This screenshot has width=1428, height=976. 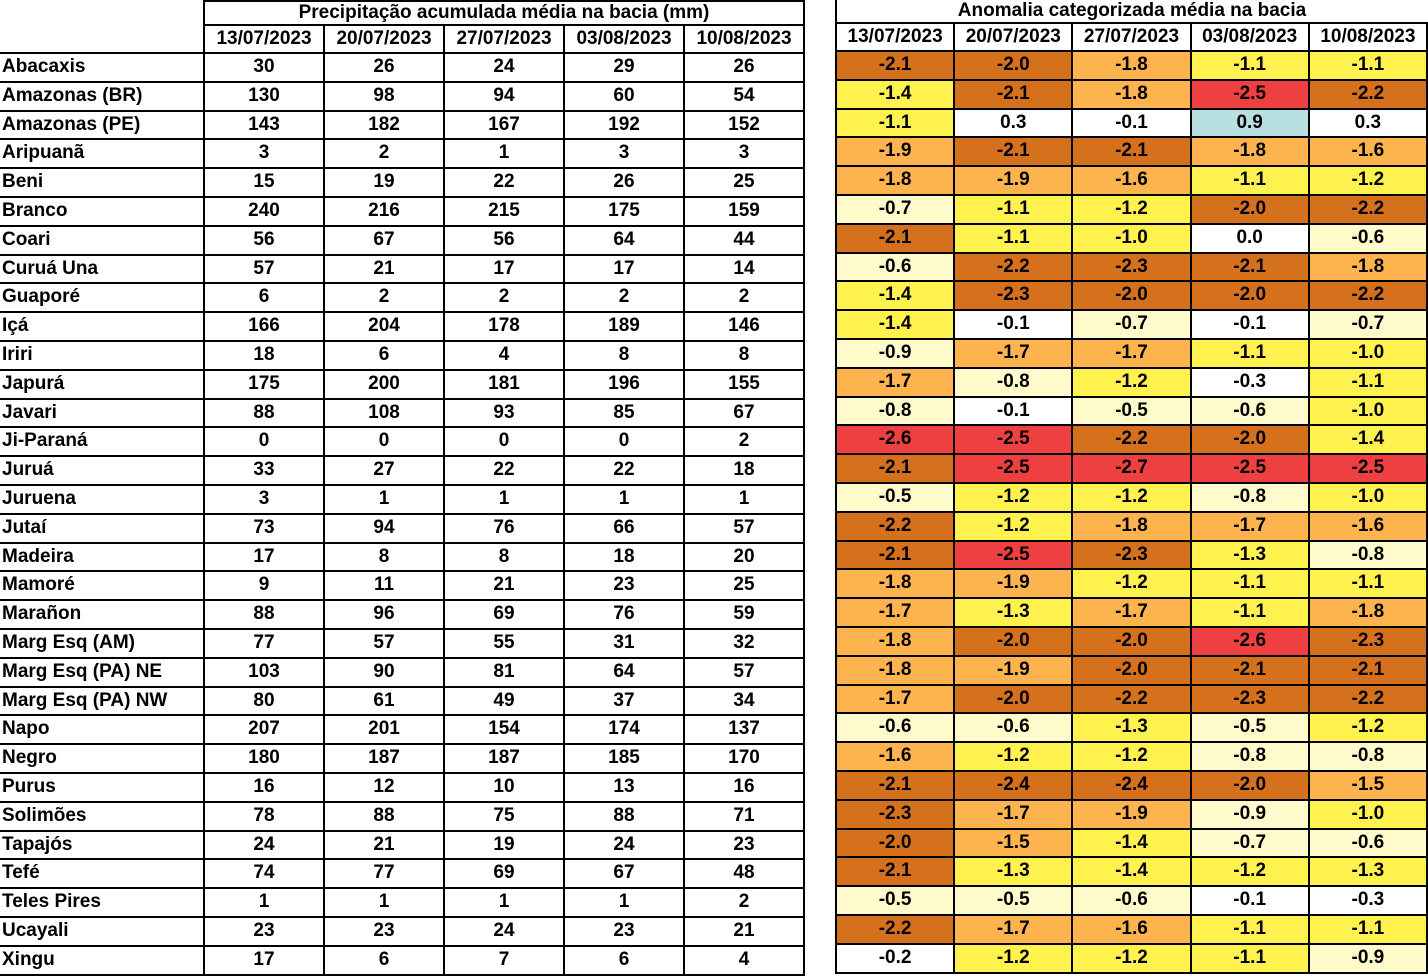 What do you see at coordinates (624, 845) in the screenshot?
I see `precip-cell: 24` at bounding box center [624, 845].